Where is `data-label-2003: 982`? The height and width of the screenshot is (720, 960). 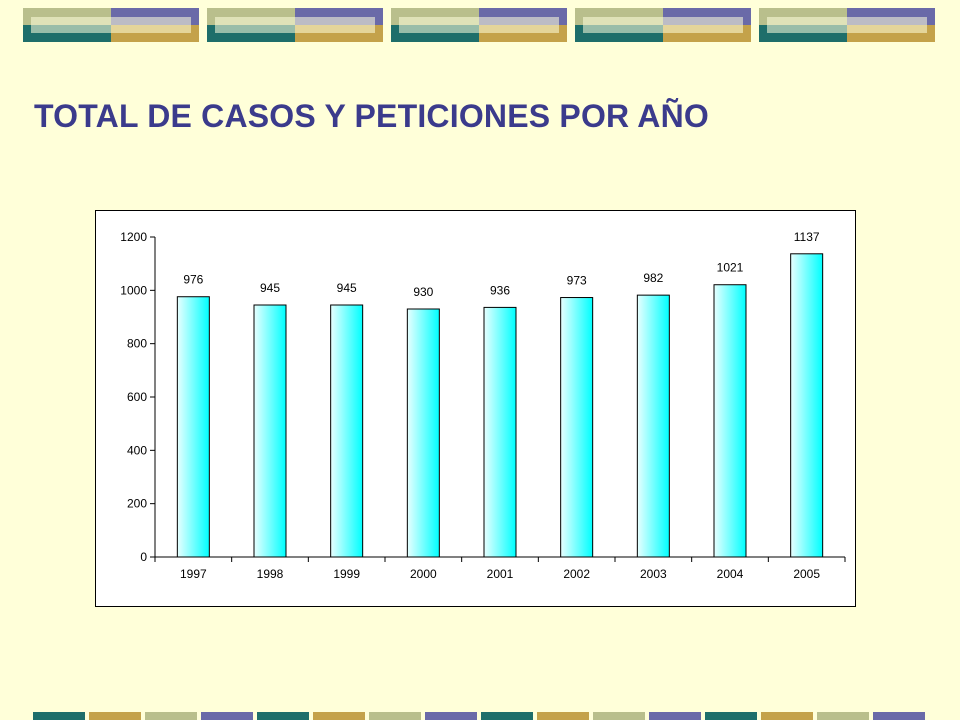 data-label-2003: 982 is located at coordinates (653, 278).